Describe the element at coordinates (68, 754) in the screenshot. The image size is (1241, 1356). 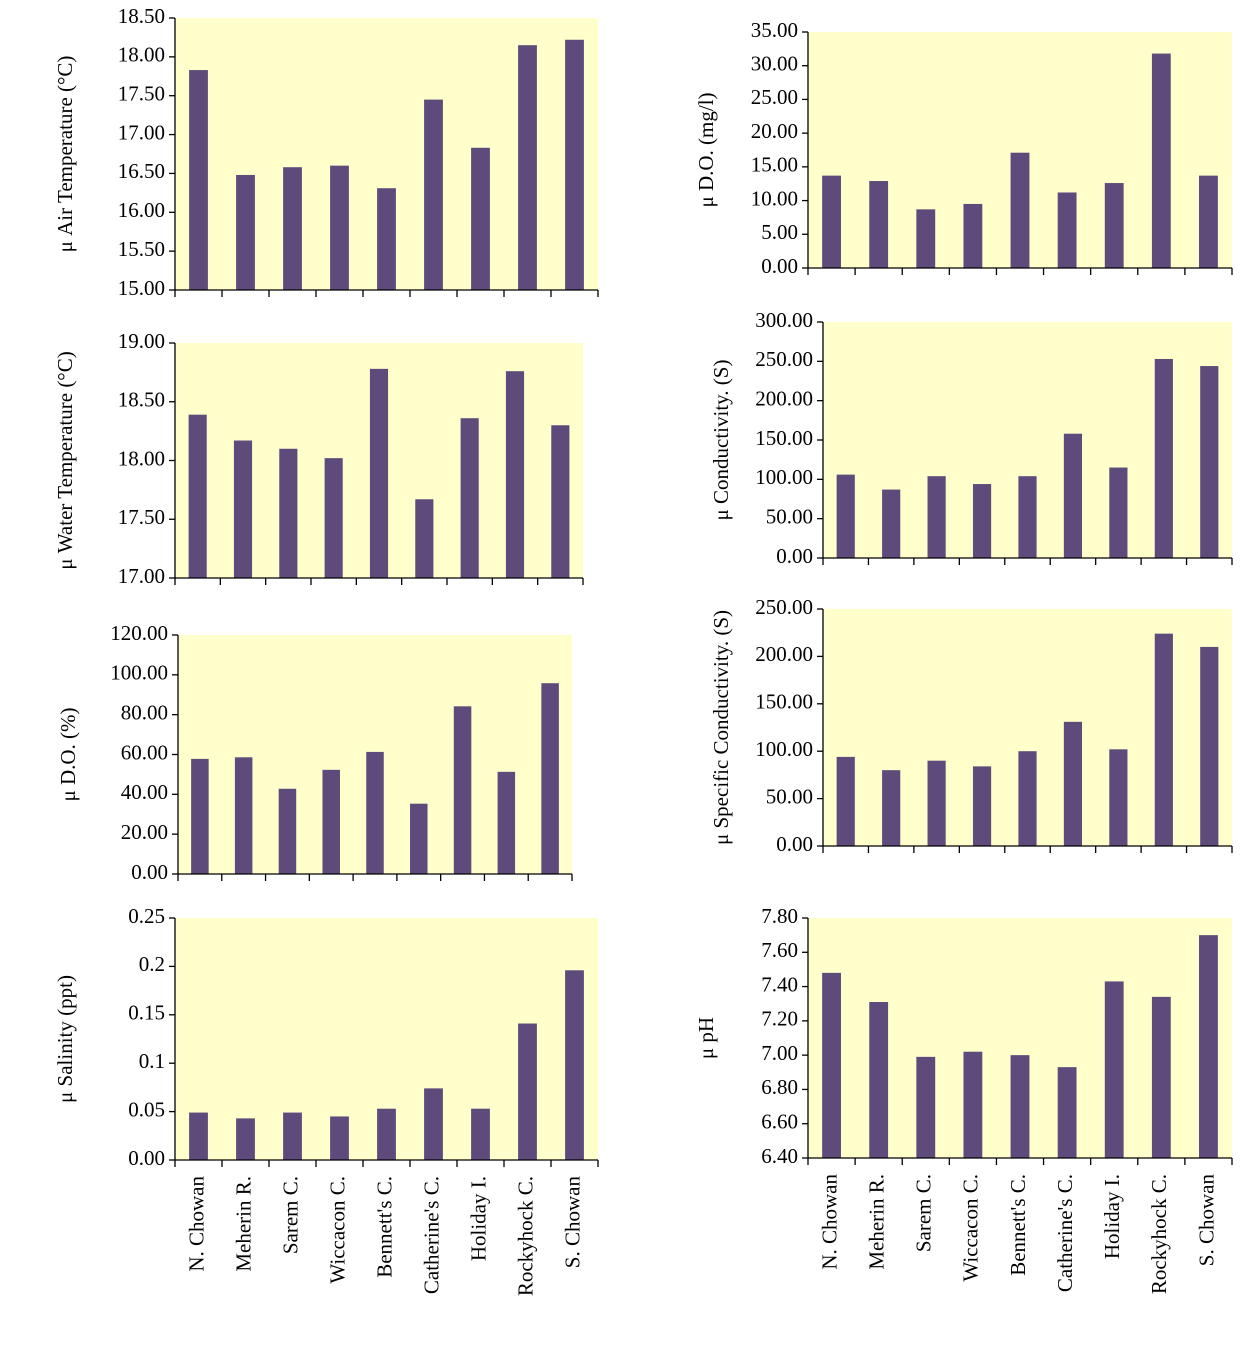
I see `y-axis-title: μ D.O. (%)` at that location.